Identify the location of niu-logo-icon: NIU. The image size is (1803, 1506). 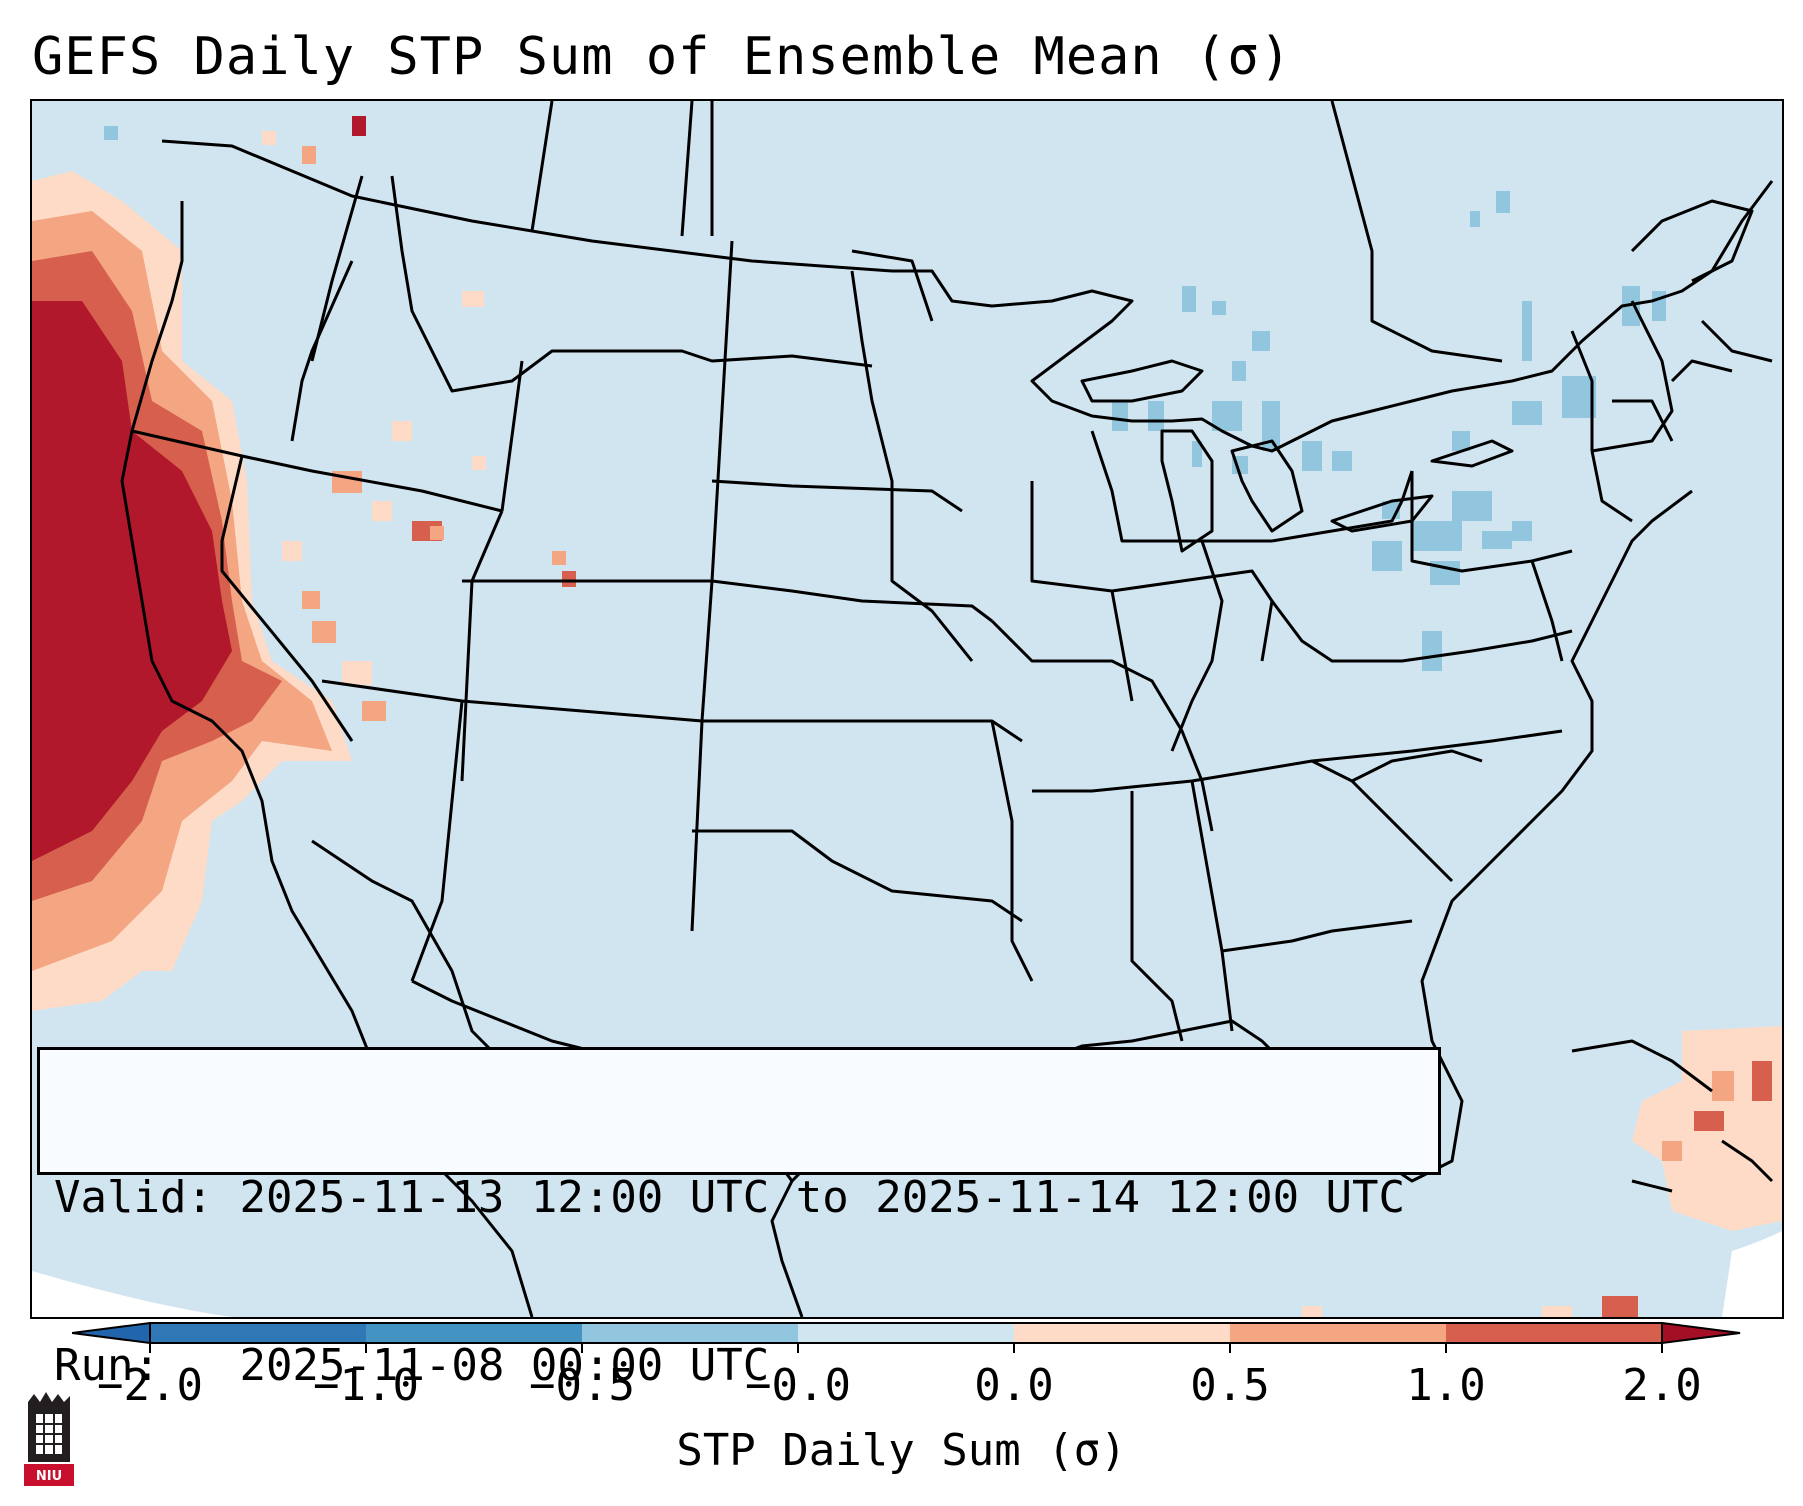
(49, 1439).